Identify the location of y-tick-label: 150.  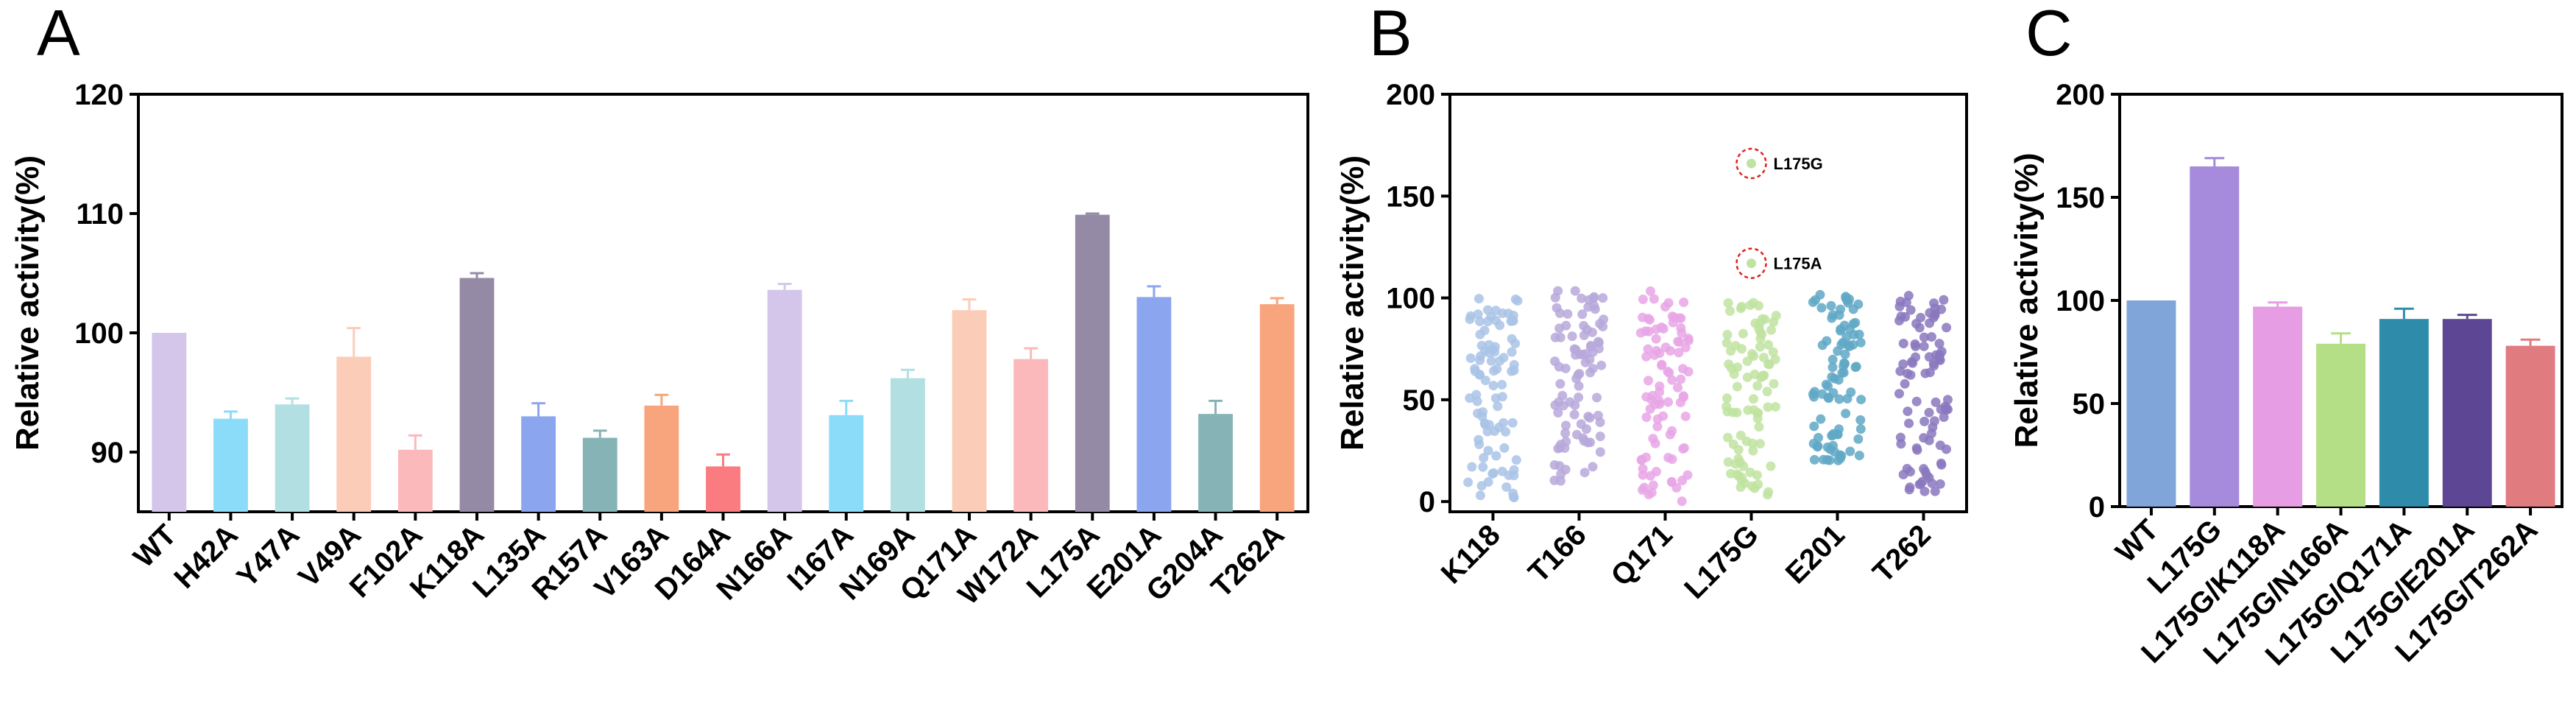
(2080, 198).